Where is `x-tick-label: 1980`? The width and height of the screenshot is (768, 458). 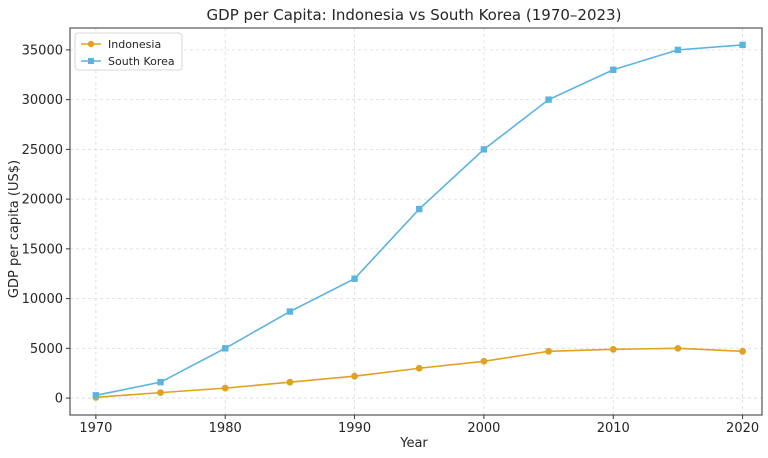
x-tick-label: 1980 is located at coordinates (225, 428).